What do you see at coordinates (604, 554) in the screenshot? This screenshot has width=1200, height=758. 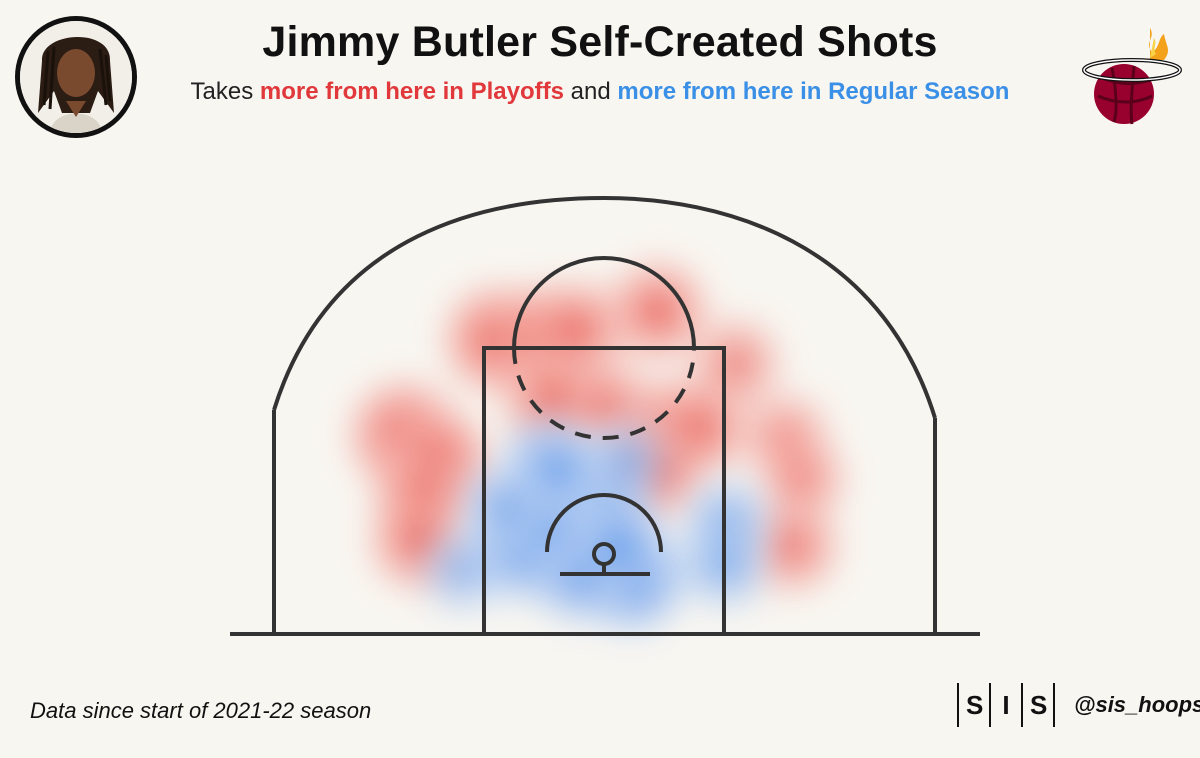 I see `rim` at bounding box center [604, 554].